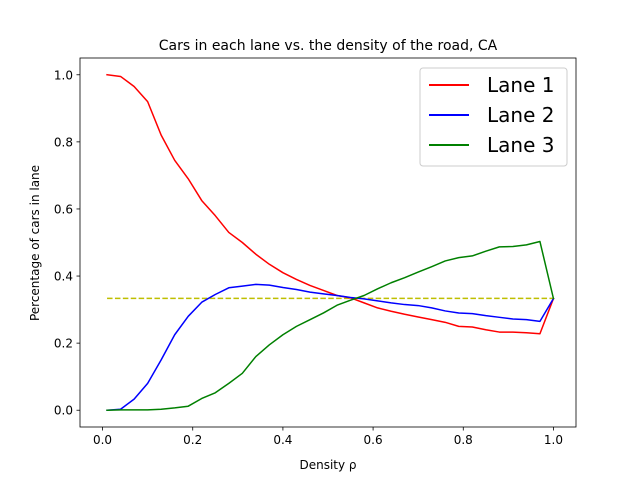  I want to click on legend-label-lane-3: Lane 3, so click(520, 145).